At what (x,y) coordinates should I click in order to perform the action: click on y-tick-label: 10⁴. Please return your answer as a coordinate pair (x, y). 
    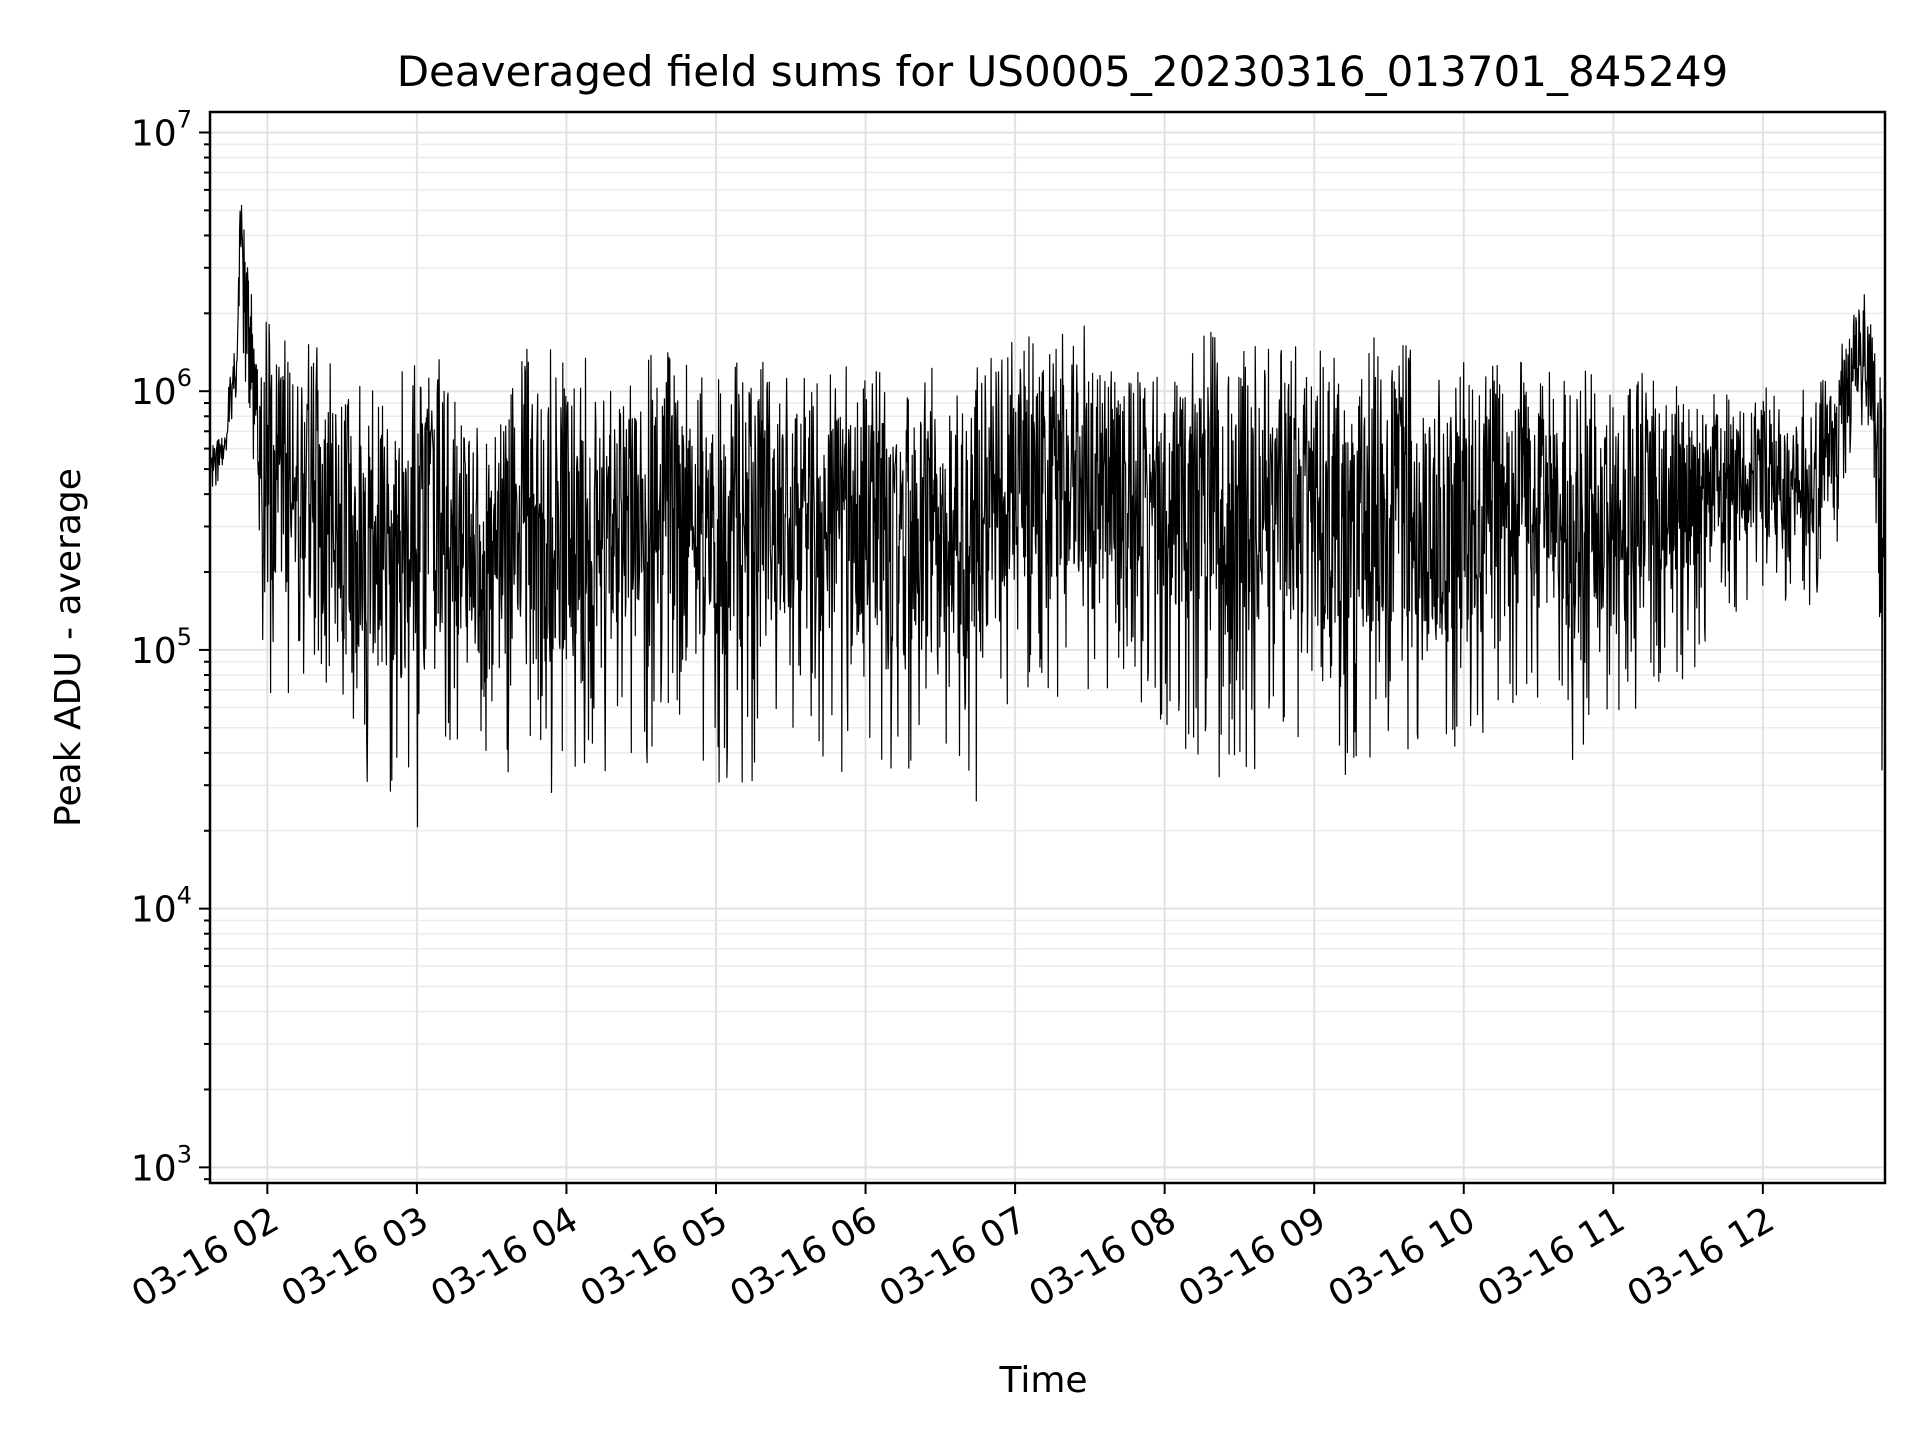
    Looking at the image, I should click on (161, 906).